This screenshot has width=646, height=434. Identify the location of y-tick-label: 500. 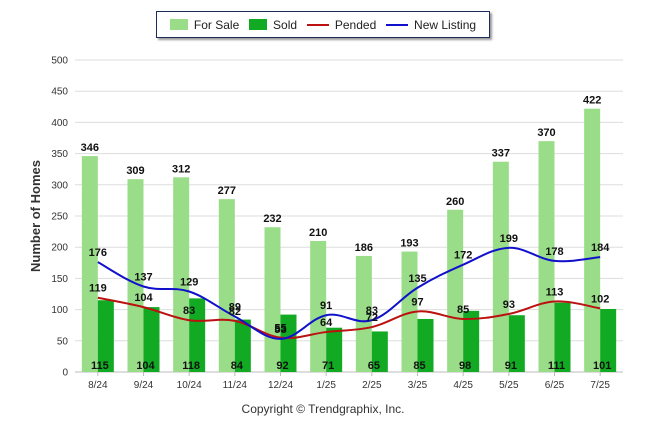
(59, 61).